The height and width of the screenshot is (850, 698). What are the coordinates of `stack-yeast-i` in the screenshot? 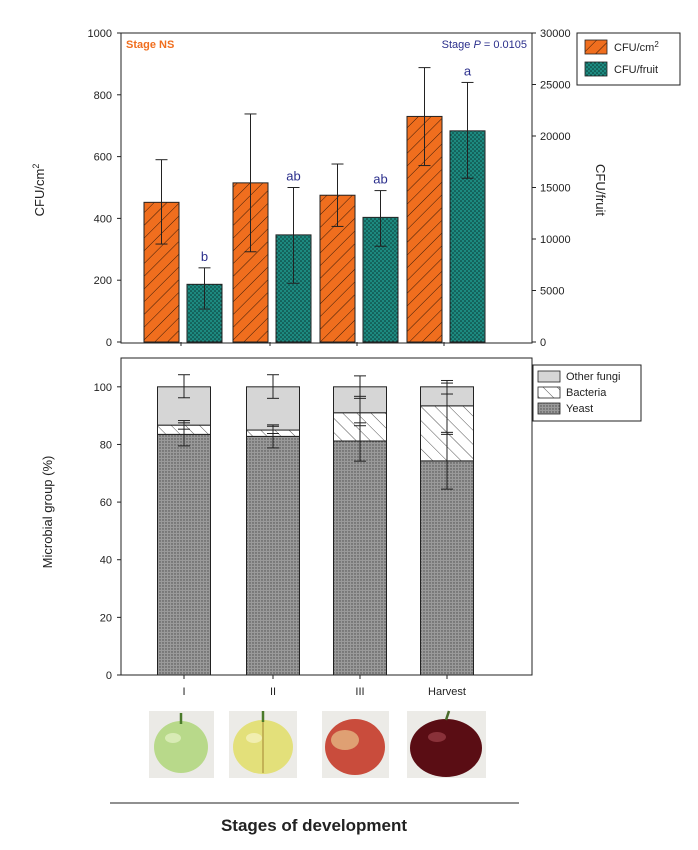 It's located at (184, 554).